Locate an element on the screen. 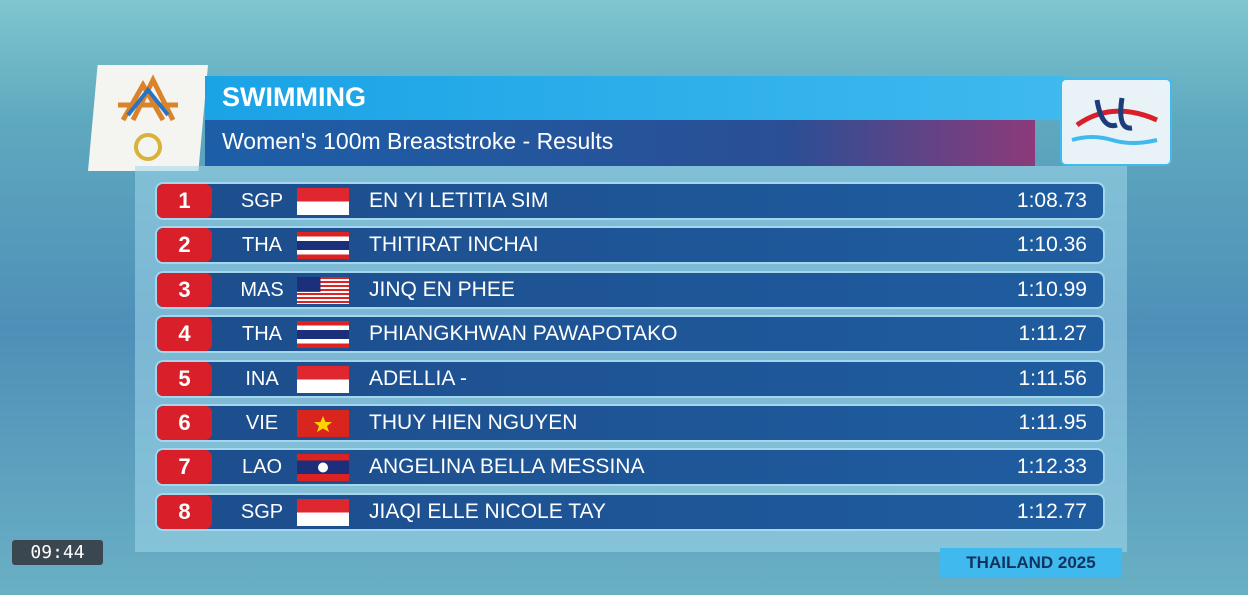 The image size is (1248, 595). athlete-name: JIAQI ELLE NICOLE TAY is located at coordinates (487, 511).